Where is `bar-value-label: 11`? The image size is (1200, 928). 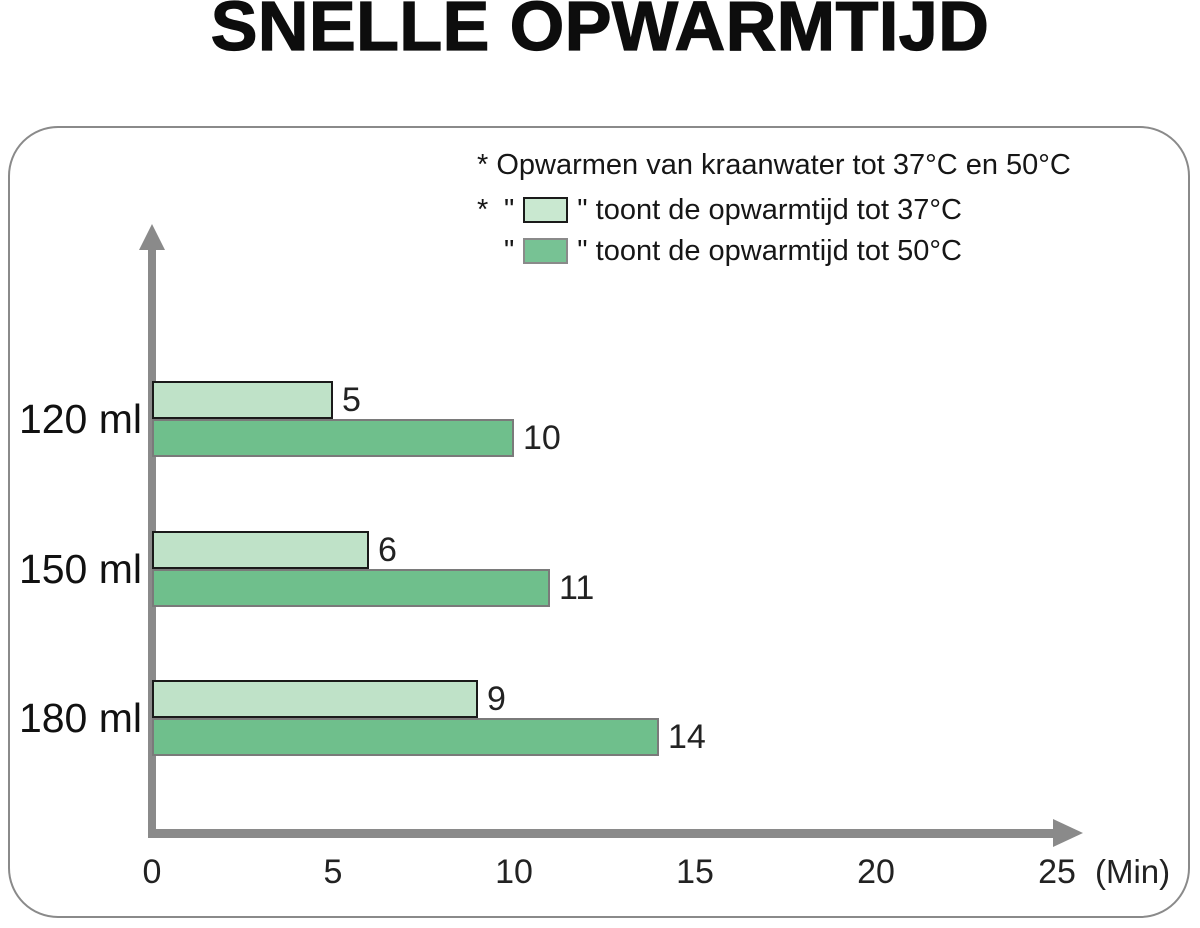 bar-value-label: 11 is located at coordinates (577, 588).